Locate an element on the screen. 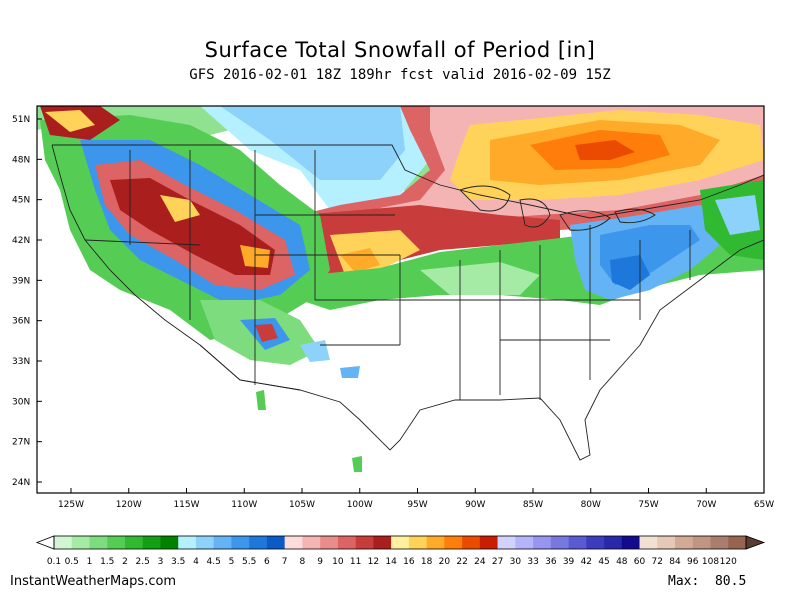  lon-tick-label: 95W is located at coordinates (417, 505).